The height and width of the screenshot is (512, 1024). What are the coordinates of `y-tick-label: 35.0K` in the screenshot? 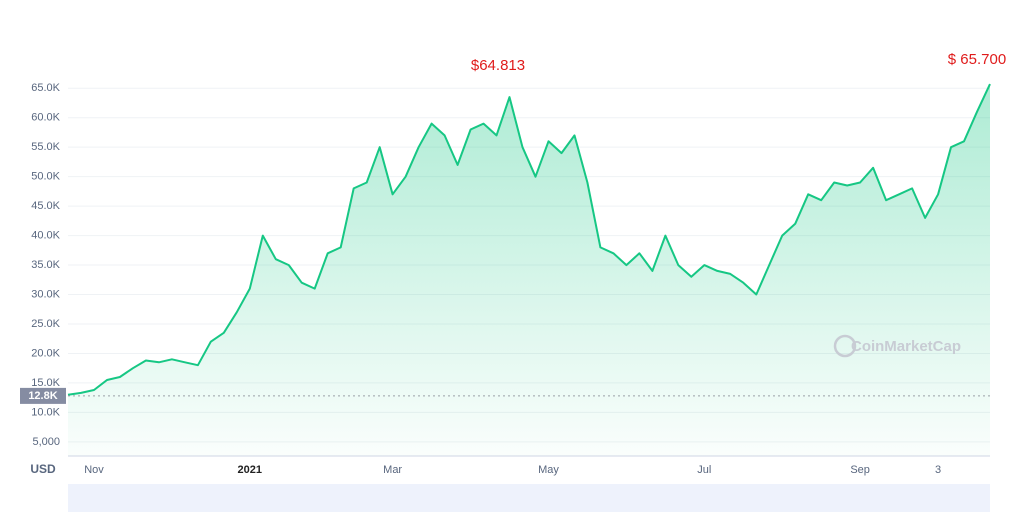 It's located at (45, 265).